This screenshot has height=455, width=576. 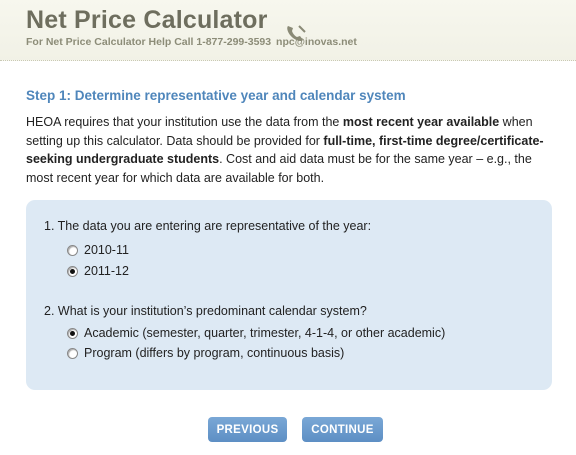 I want to click on continue-button: CONTINUE, so click(x=342, y=429).